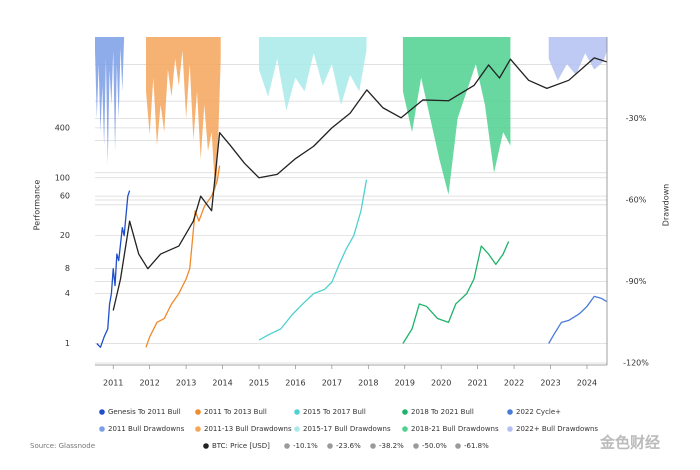 The height and width of the screenshot is (470, 700). What do you see at coordinates (37, 205) in the screenshot?
I see `y-axis-label: Performance` at bounding box center [37, 205].